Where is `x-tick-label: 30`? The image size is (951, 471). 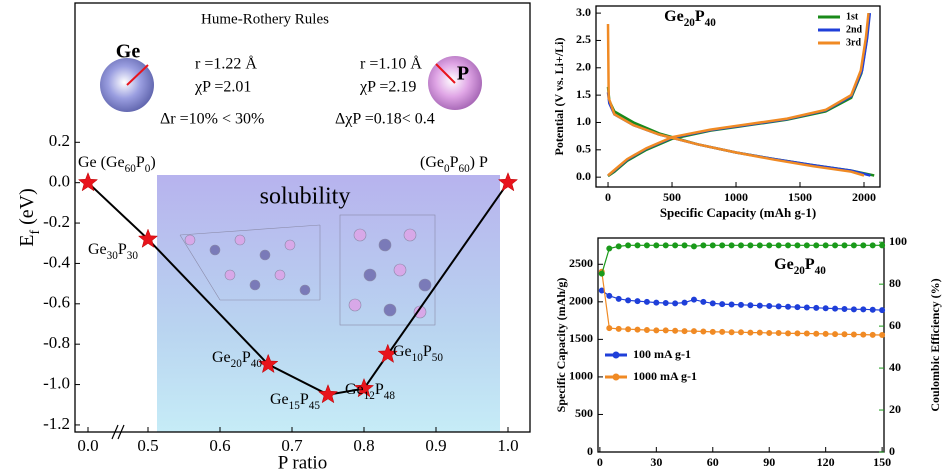 x-tick-label: 30 is located at coordinates (656, 462).